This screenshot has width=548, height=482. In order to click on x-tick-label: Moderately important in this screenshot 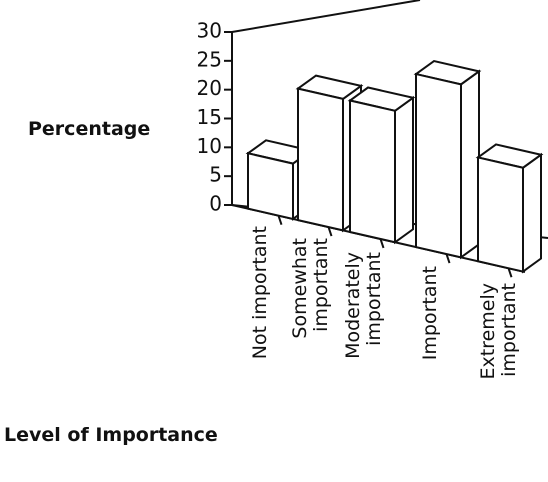, I will do `click(363, 305)`.